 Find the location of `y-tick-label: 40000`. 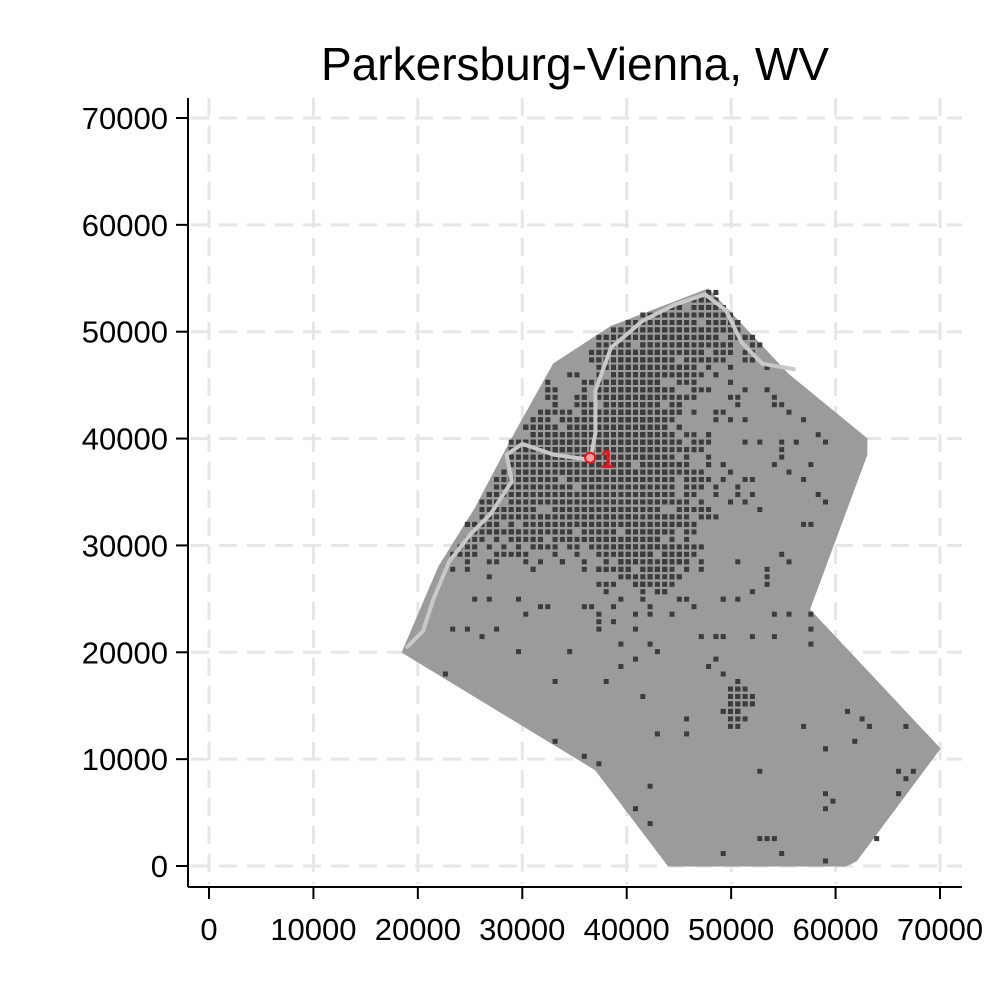

y-tick-label: 40000 is located at coordinates (125, 439).